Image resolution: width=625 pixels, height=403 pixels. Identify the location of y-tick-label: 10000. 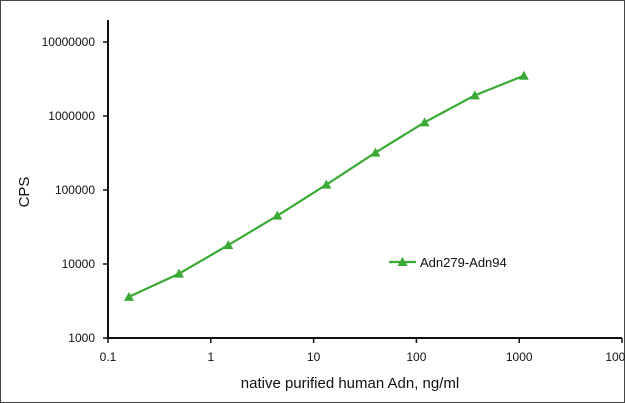
(79, 264).